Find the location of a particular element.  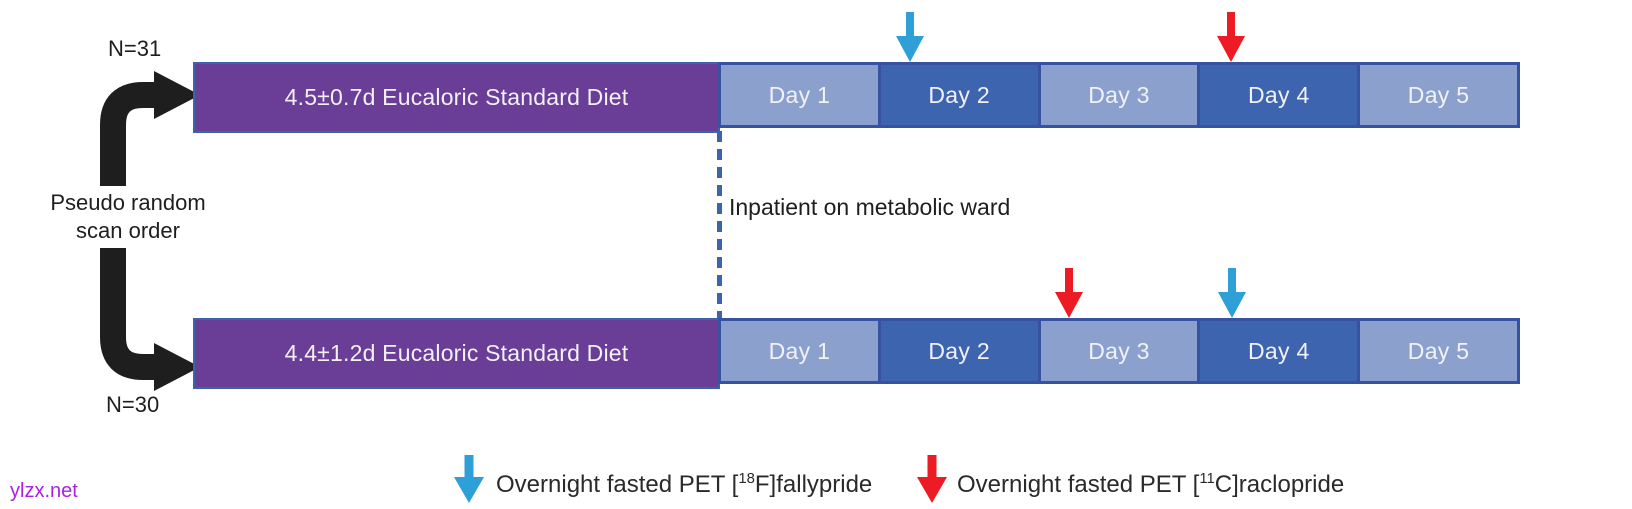

legend-fallypride-isotope: 18 is located at coordinates (746, 479).